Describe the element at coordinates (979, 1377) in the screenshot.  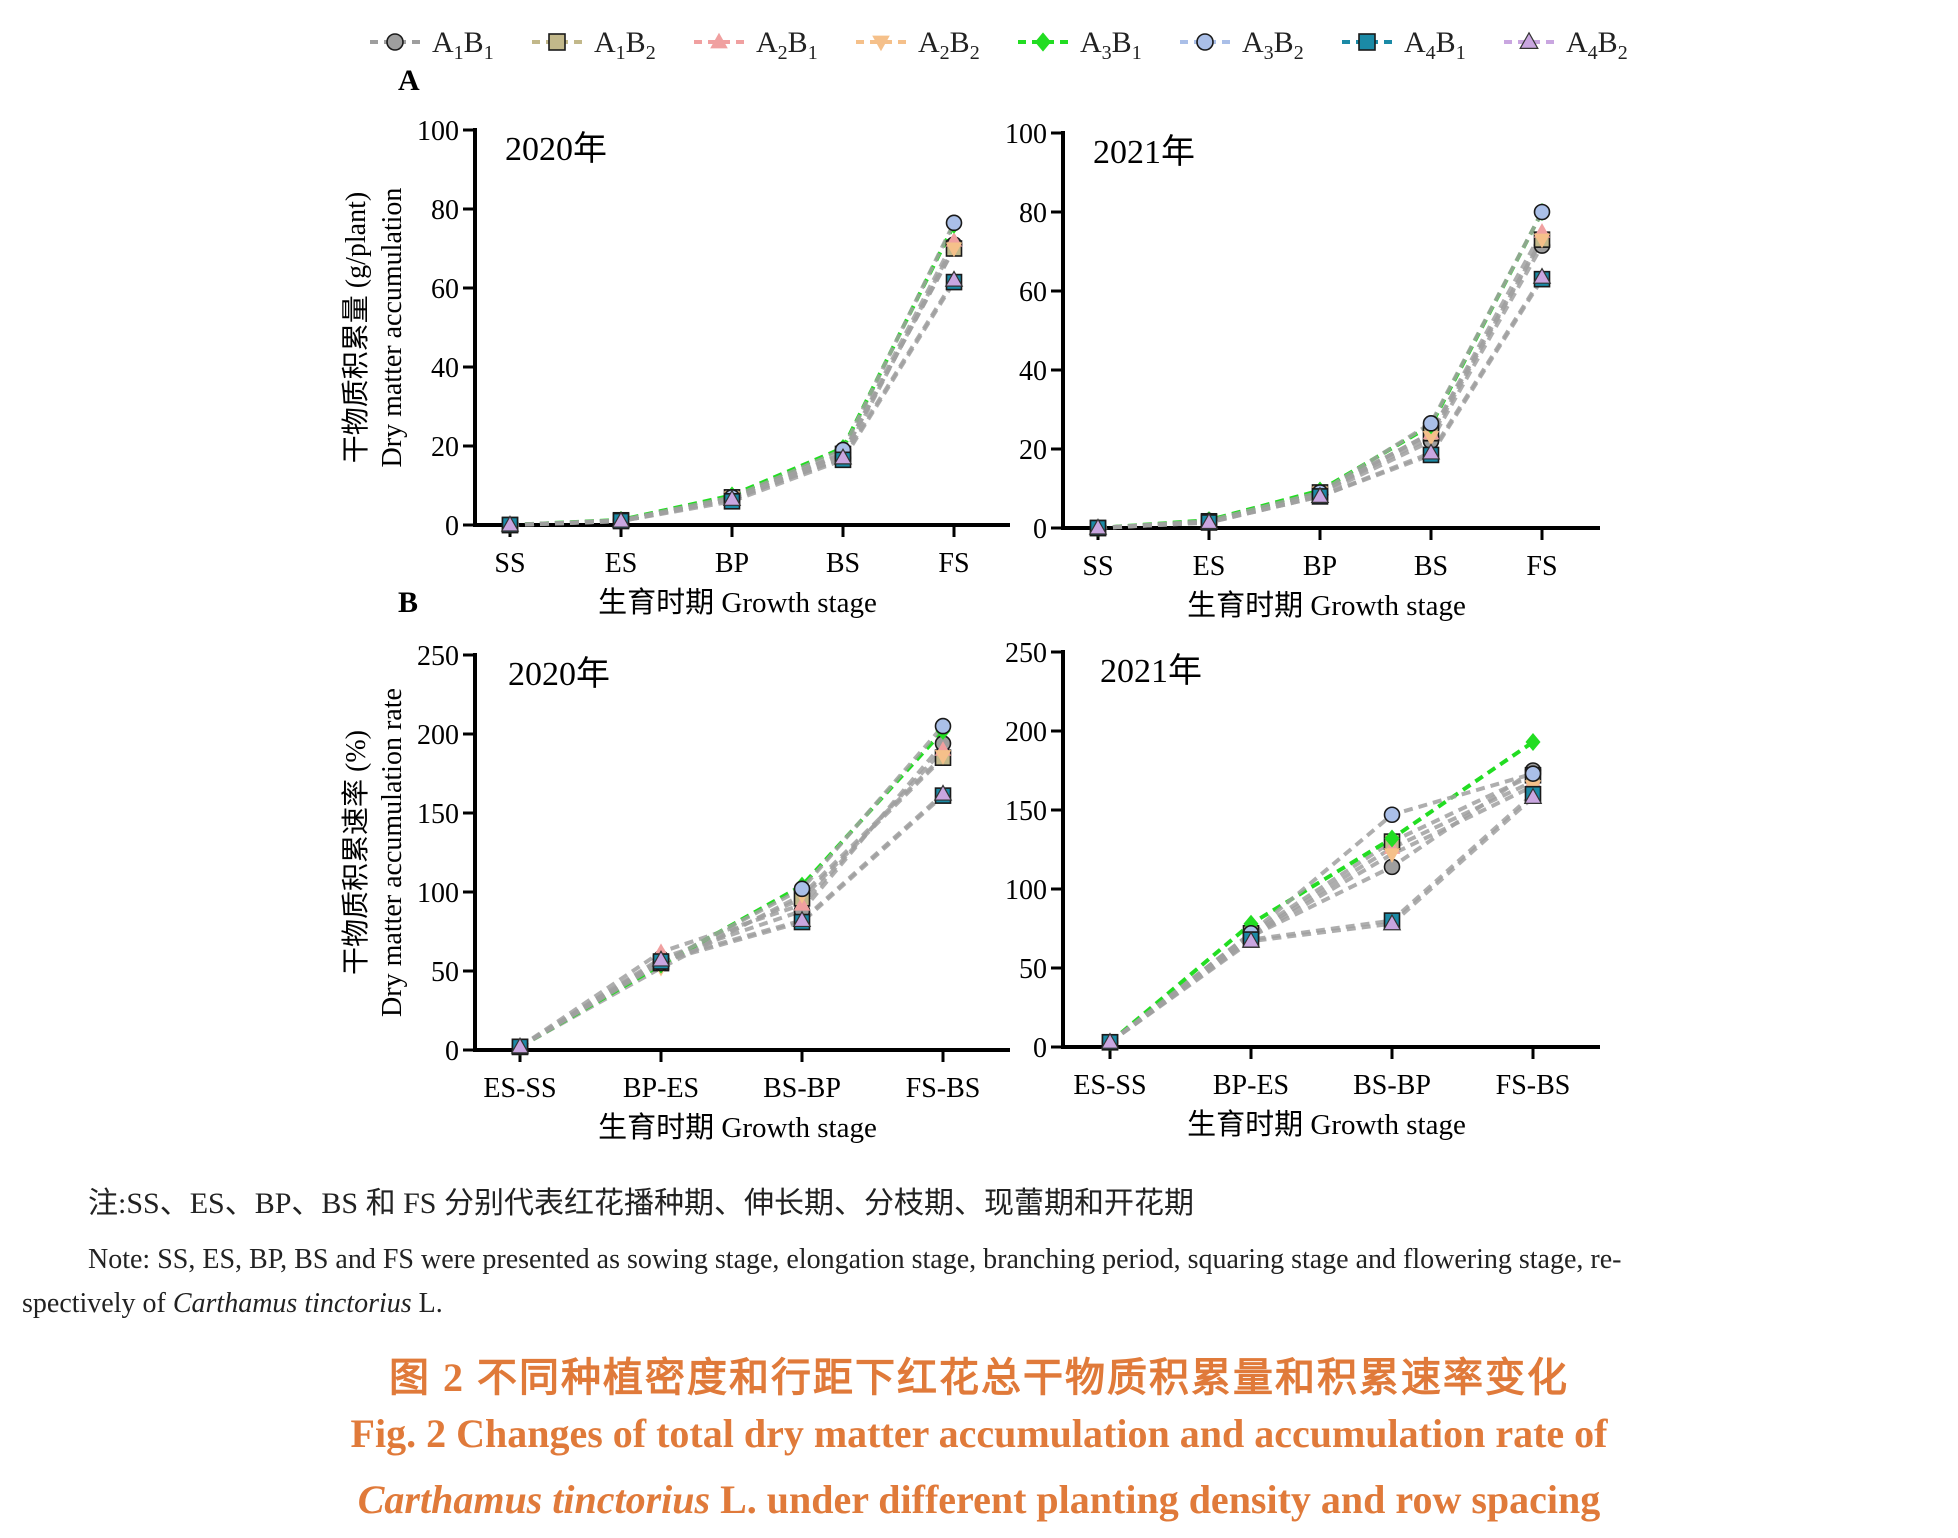
I see `caption-chinese: 图 2 不同种植密度和行距下红花总干物质积累量和积累速率变化` at that location.